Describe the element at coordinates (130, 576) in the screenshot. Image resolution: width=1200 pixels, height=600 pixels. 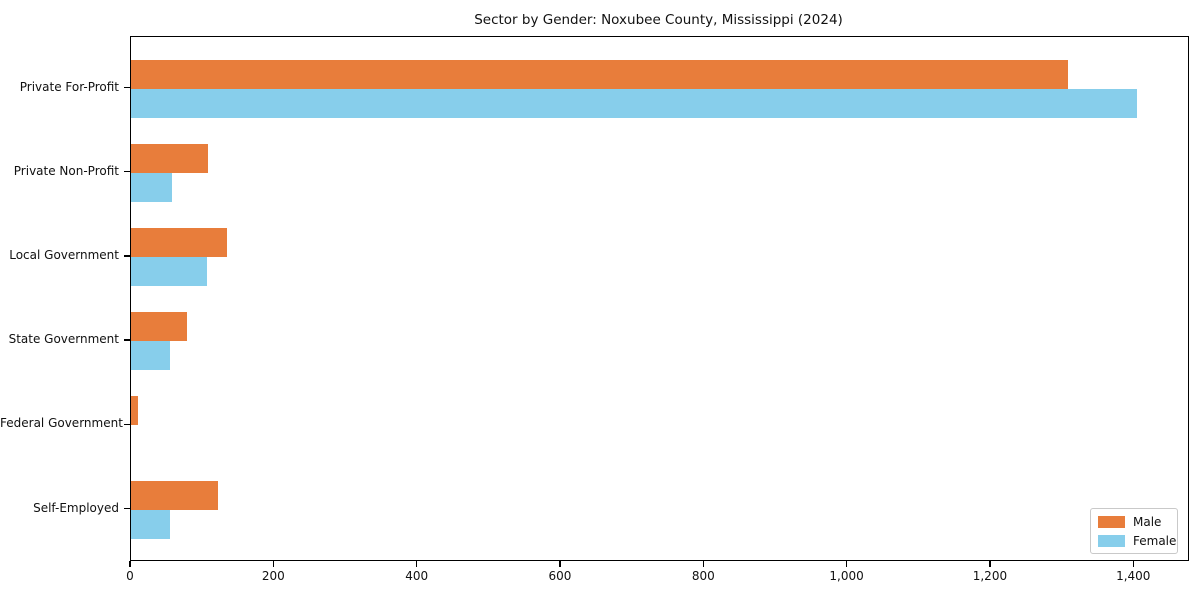
I see `x-tick-label-0: 0` at that location.